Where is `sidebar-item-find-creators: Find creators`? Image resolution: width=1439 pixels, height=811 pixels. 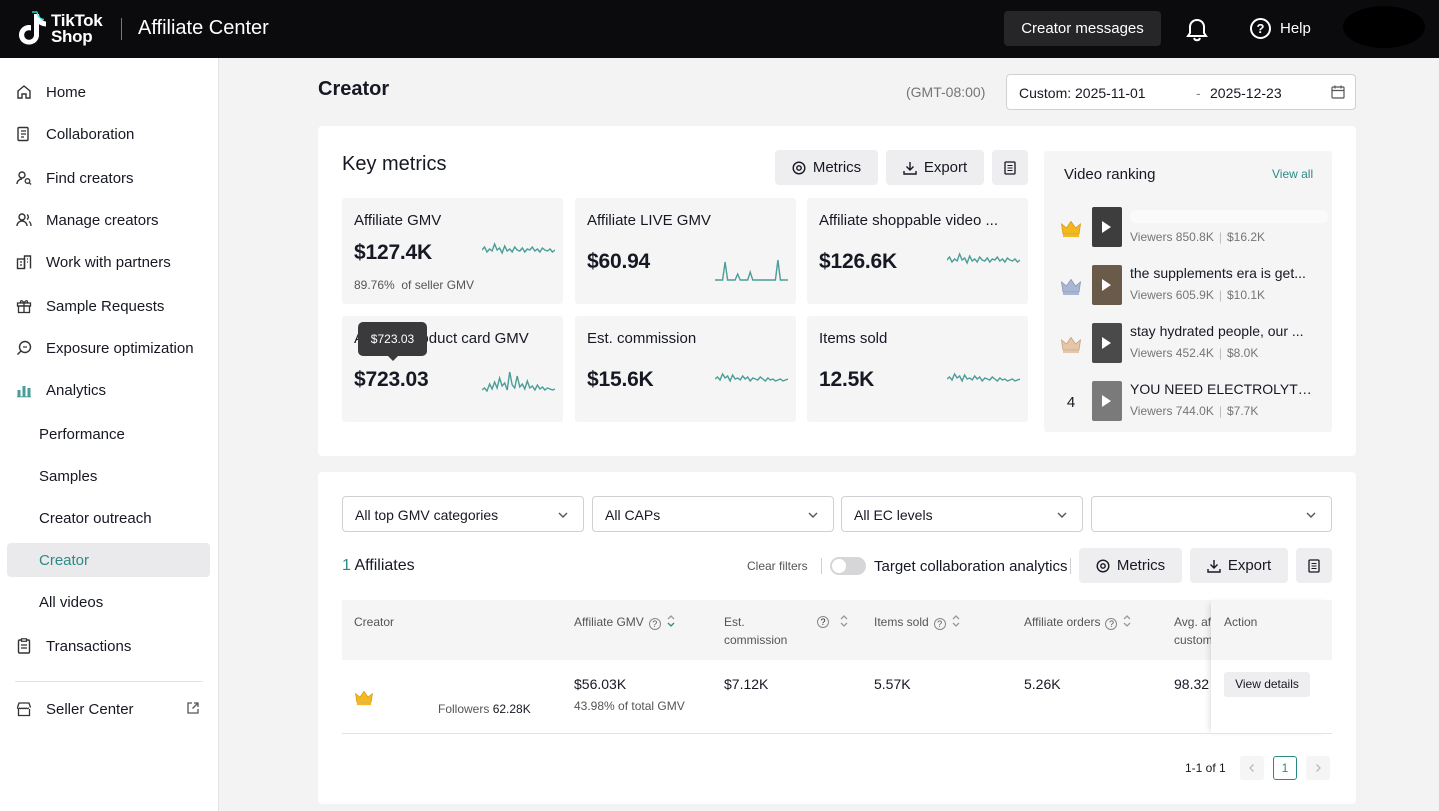
sidebar-item-find-creators: Find creators is located at coordinates (108, 178).